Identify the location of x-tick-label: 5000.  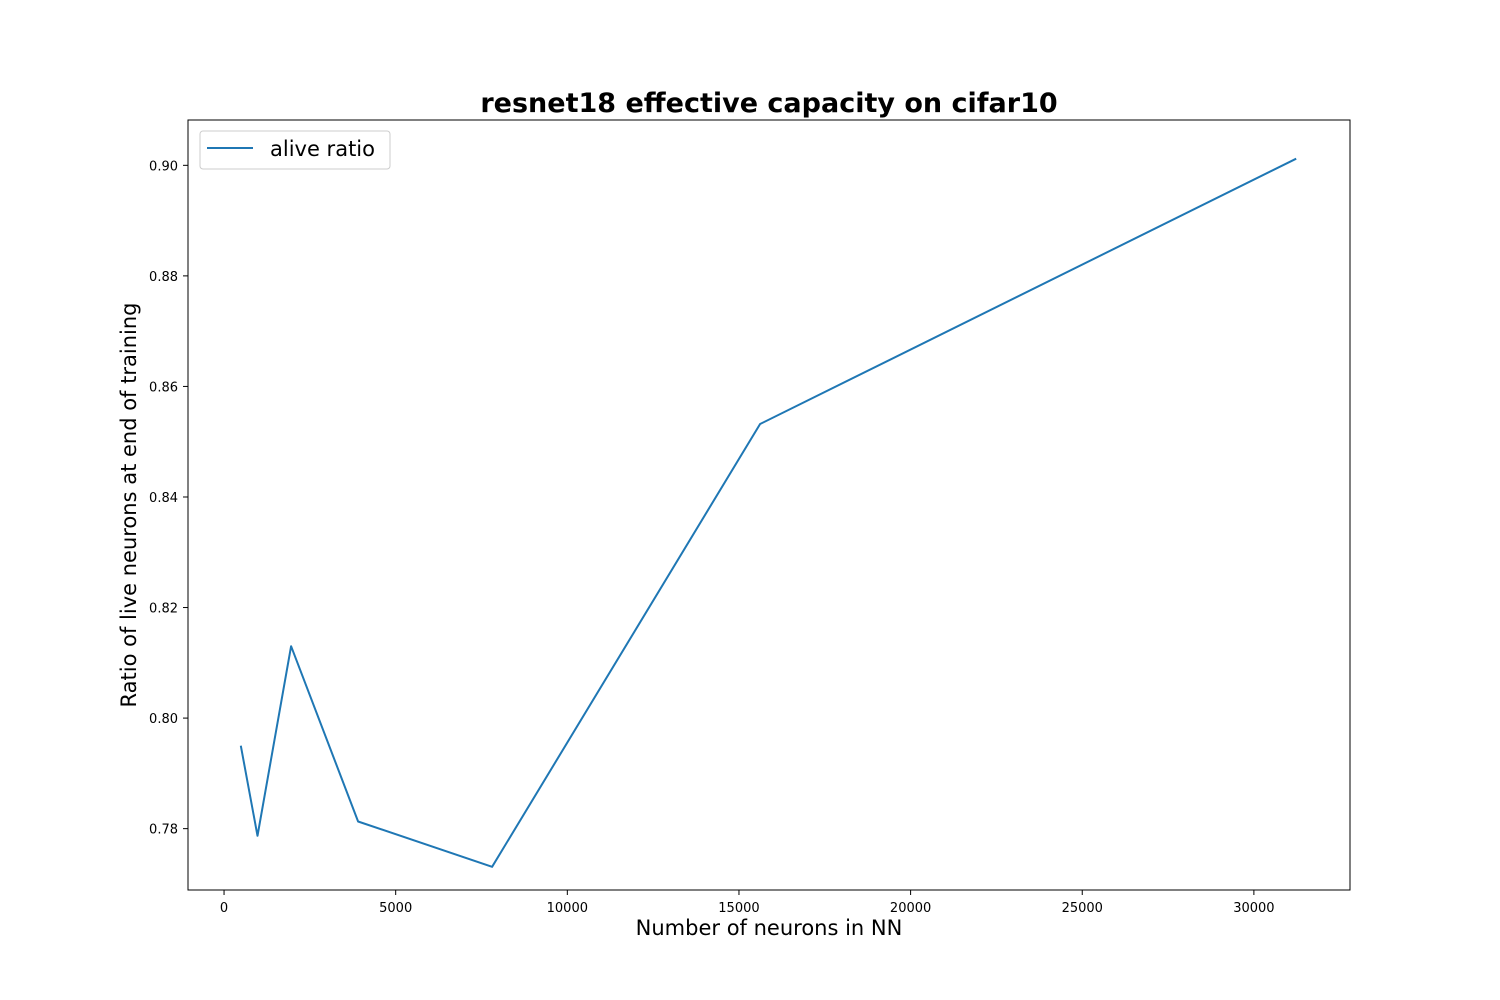
(395, 908).